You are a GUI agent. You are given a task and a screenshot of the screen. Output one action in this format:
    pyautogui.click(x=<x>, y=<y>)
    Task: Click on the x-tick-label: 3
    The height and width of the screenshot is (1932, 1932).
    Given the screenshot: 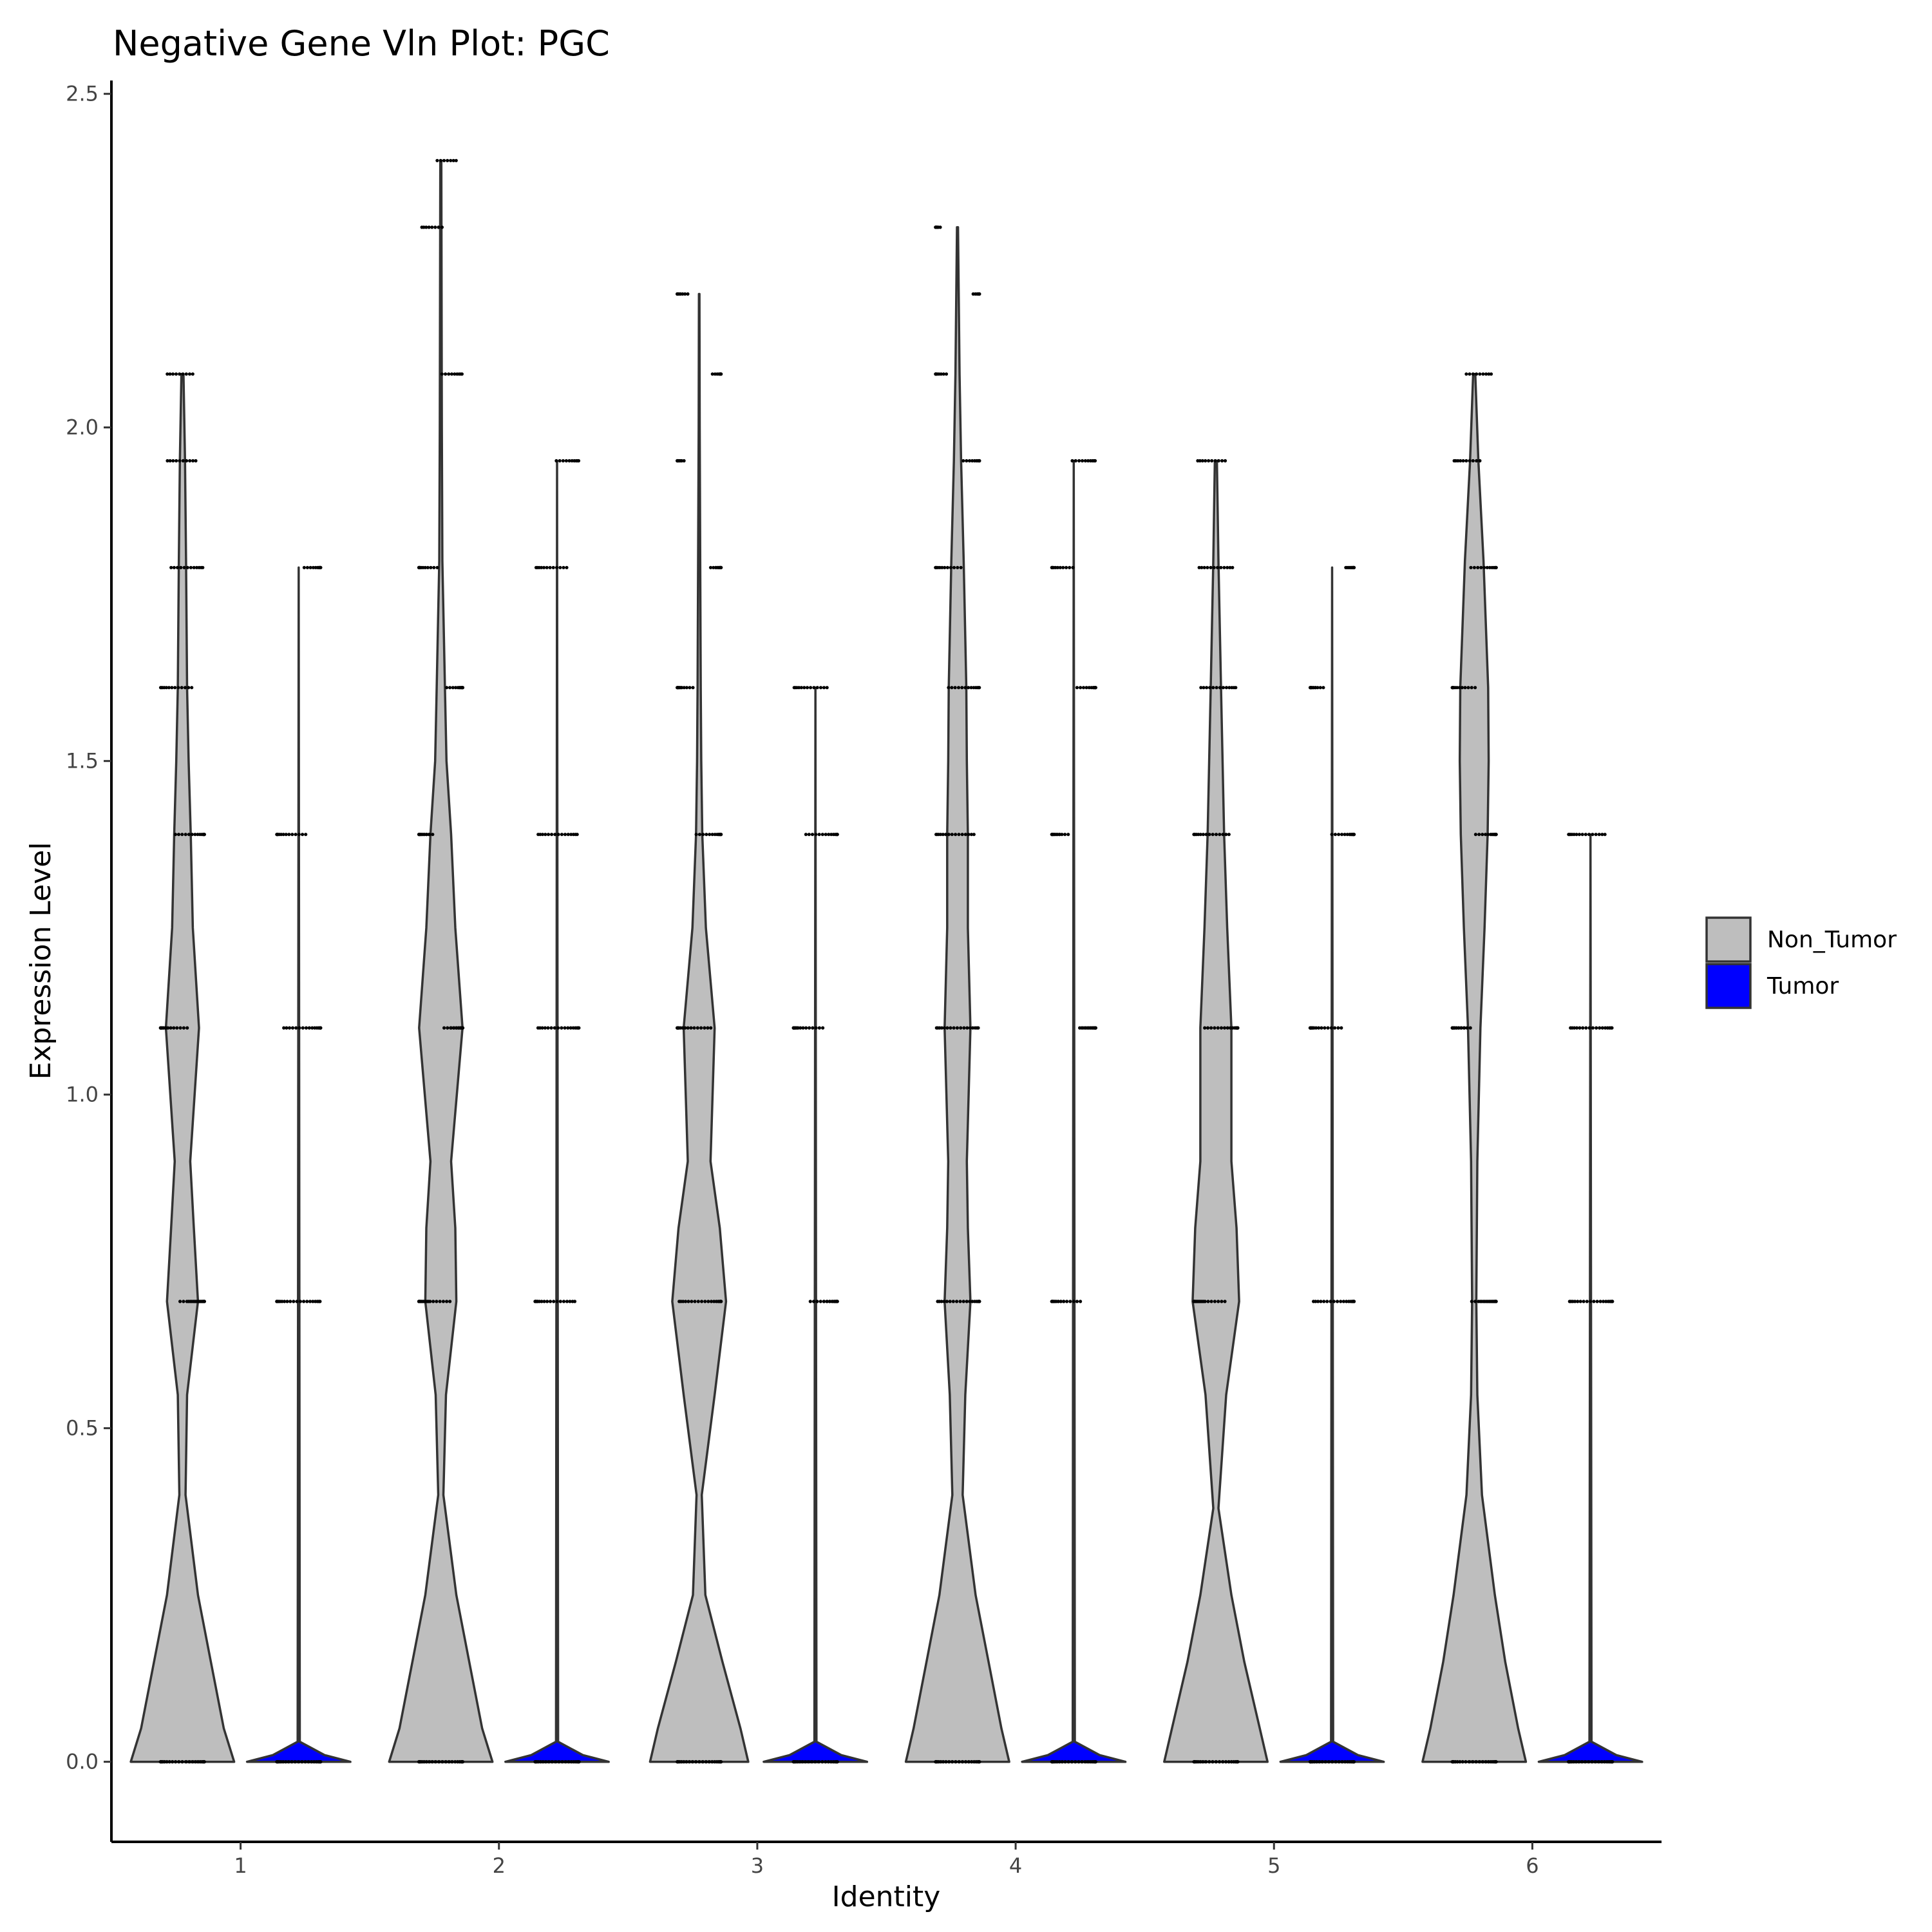 What is the action you would take?
    pyautogui.click(x=757, y=1865)
    